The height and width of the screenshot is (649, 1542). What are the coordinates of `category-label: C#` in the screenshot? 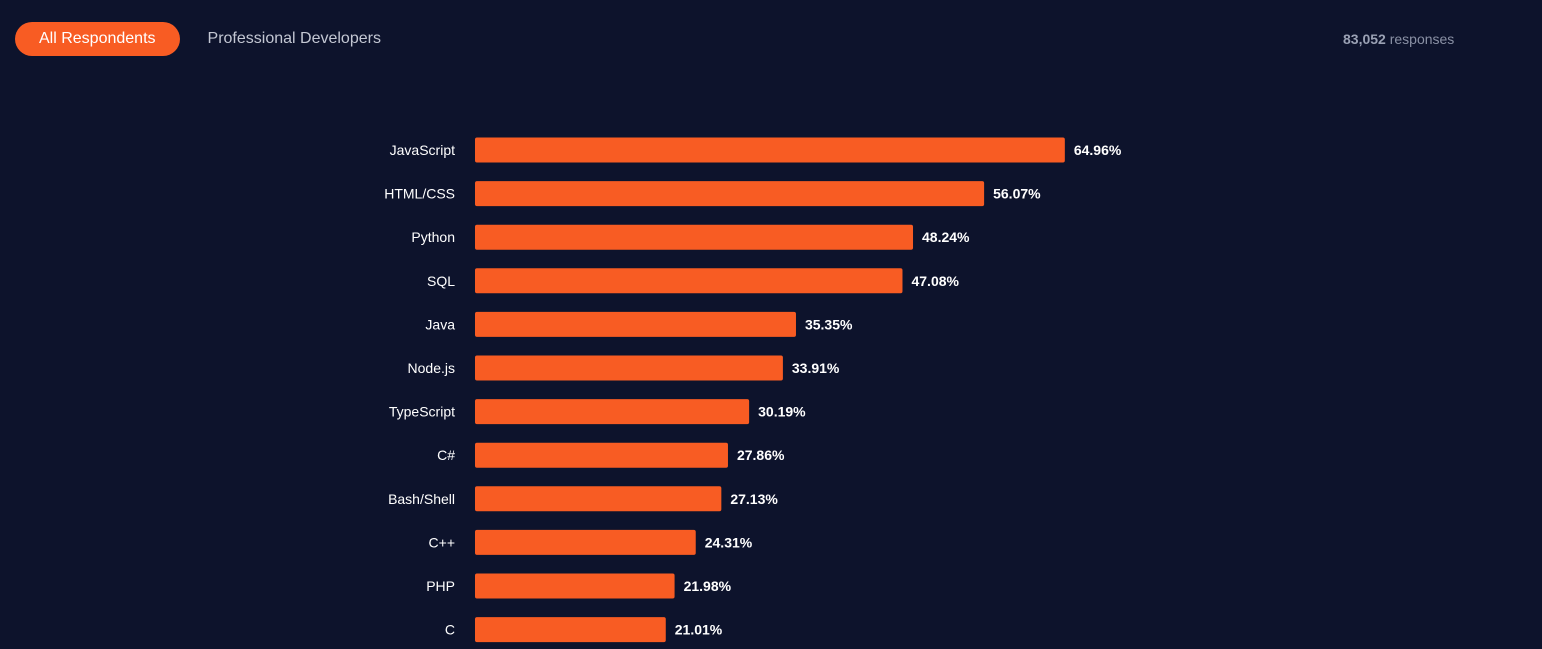 It's located at (446, 455).